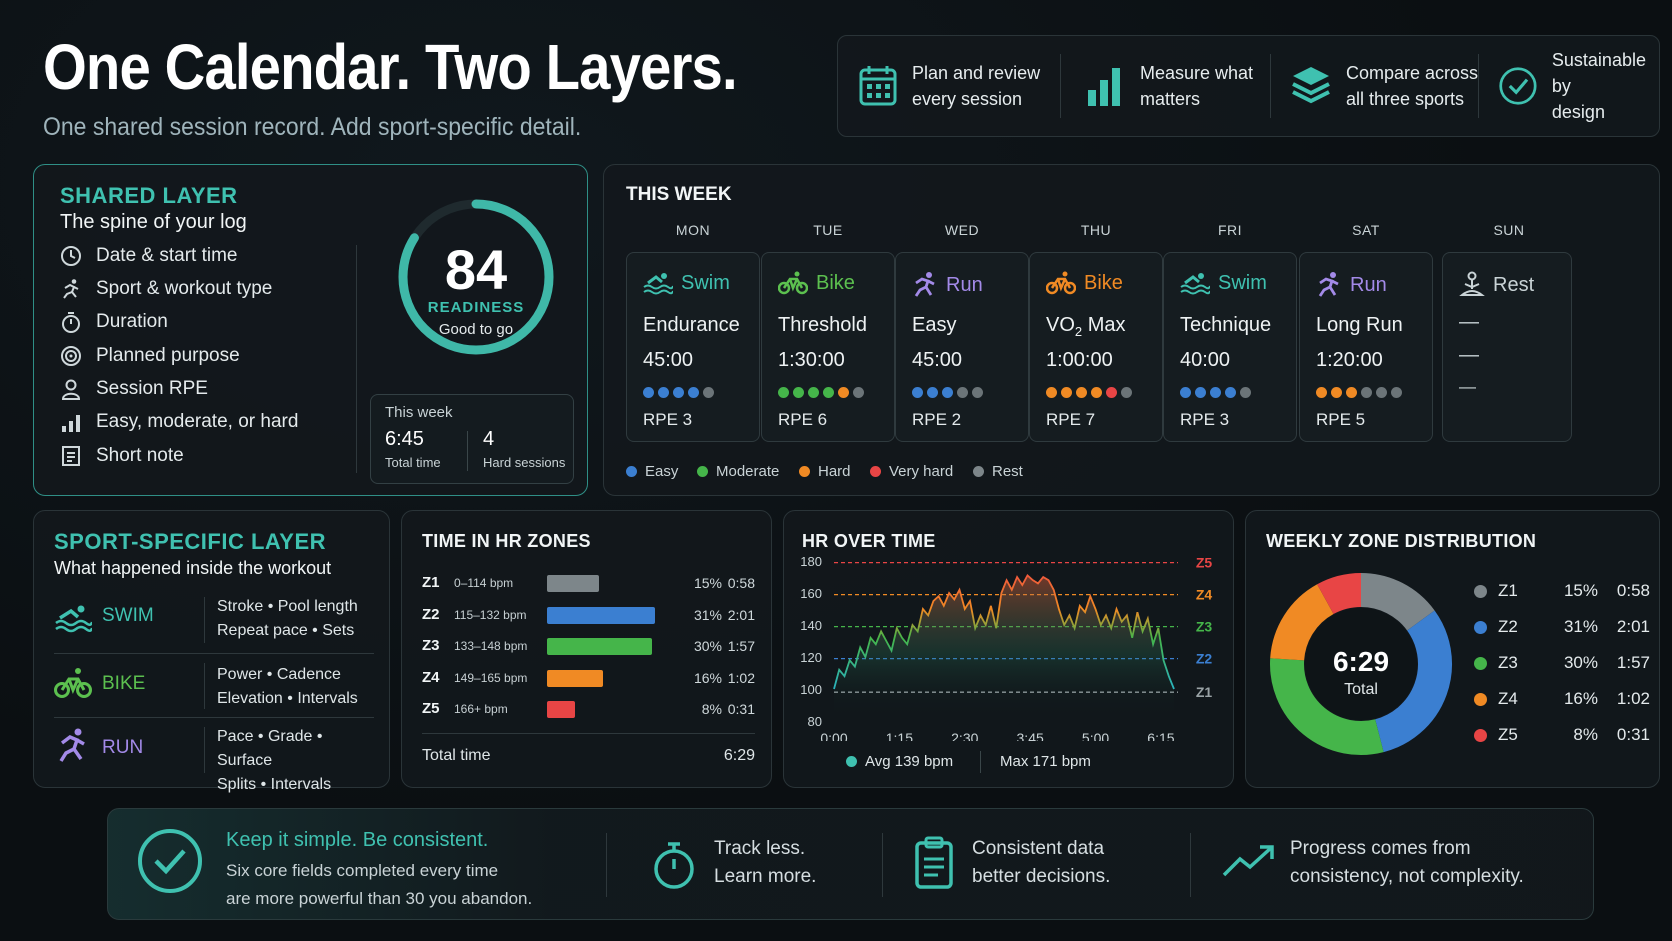  Describe the element at coordinates (71, 256) in the screenshot. I see `clock-icon` at that location.